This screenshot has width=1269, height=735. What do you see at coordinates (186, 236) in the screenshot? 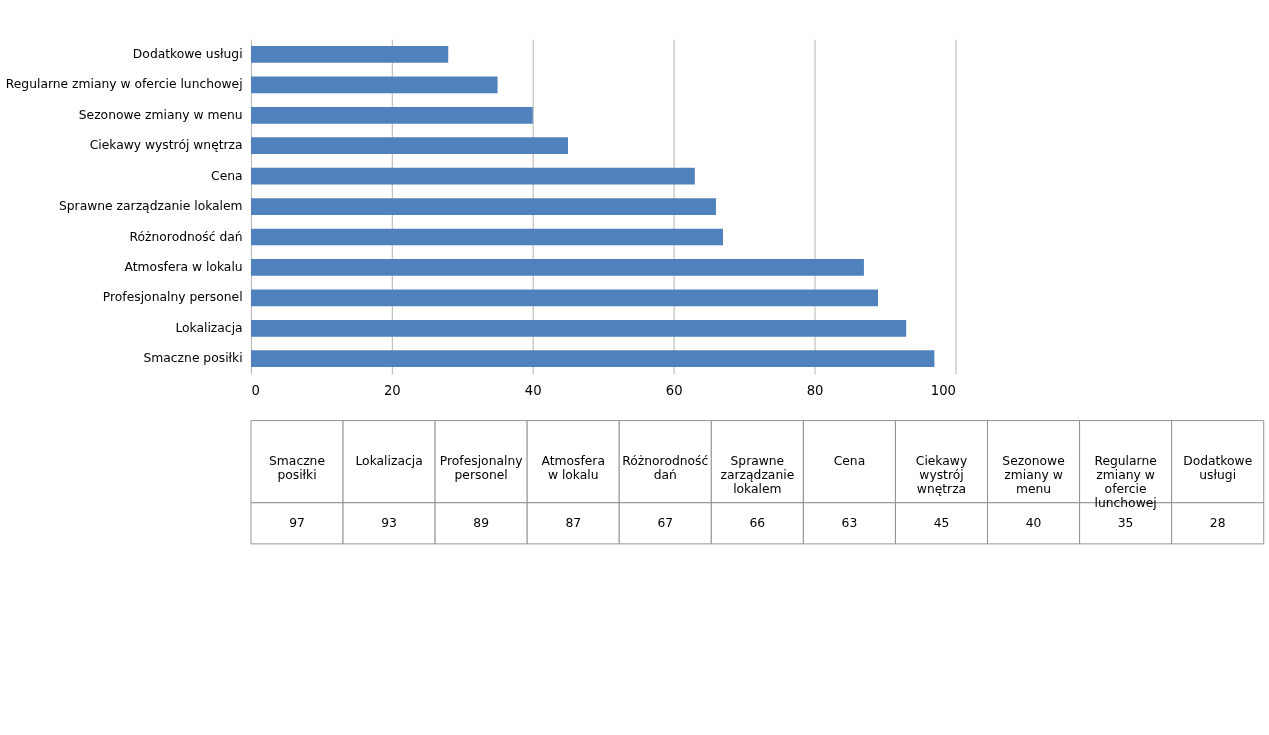
I see `y-tick-label: Różnorodność dań` at bounding box center [186, 236].